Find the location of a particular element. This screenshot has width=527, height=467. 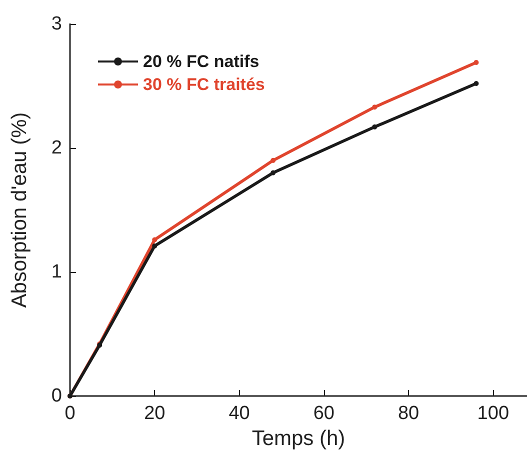

y-tick-label: 0 is located at coordinates (56, 396).